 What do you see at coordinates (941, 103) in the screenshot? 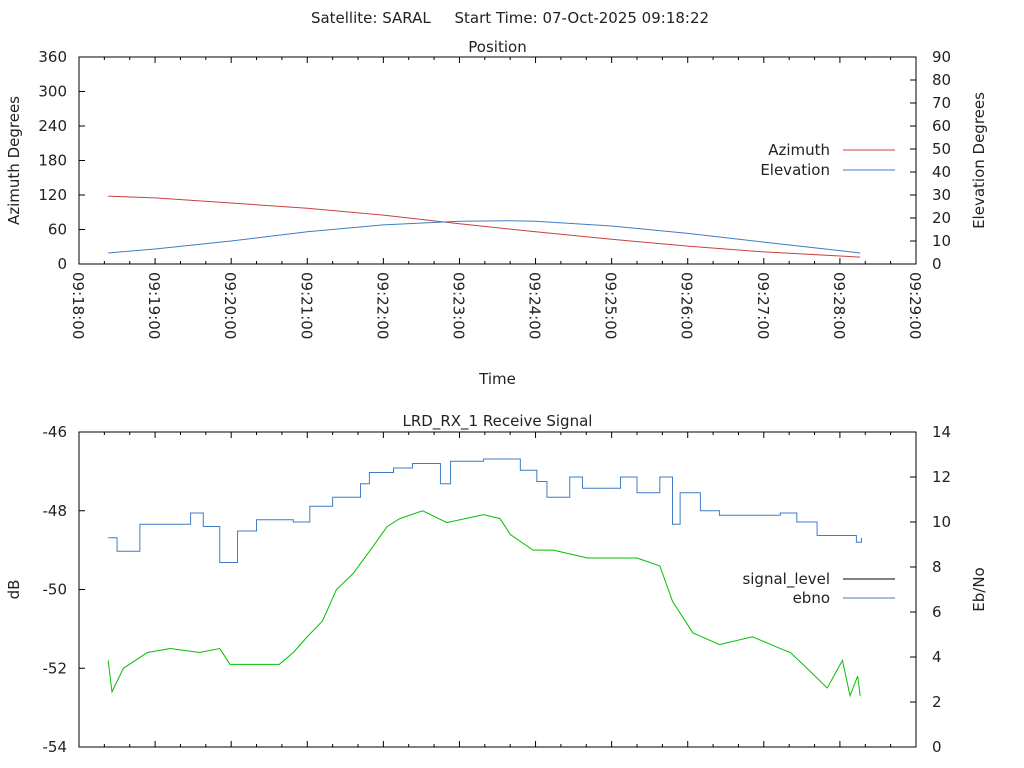
I see `y2-tick-label: 70` at bounding box center [941, 103].